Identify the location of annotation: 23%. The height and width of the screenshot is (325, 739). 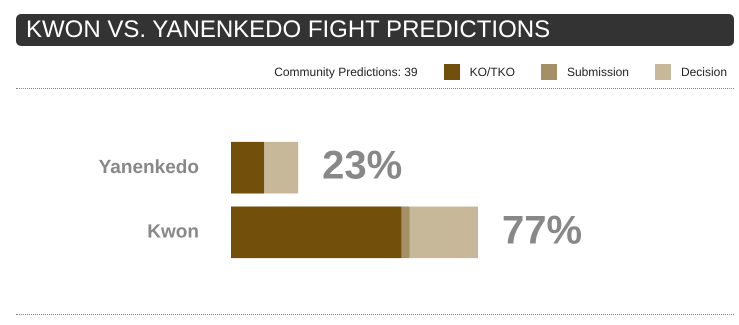
(362, 166).